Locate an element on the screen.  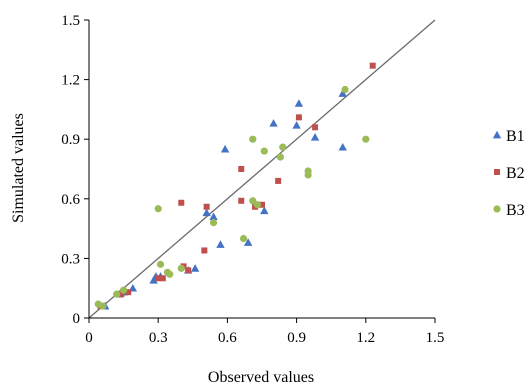
y-tick-label: 0 is located at coordinates (77, 319).